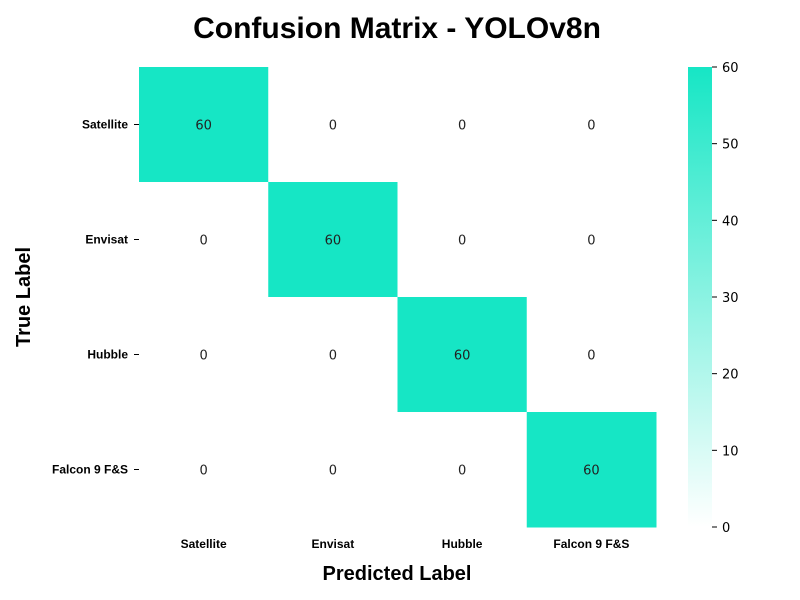 This screenshot has width=800, height=600. What do you see at coordinates (397, 574) in the screenshot?
I see `x-axis-title: Predicted Label` at bounding box center [397, 574].